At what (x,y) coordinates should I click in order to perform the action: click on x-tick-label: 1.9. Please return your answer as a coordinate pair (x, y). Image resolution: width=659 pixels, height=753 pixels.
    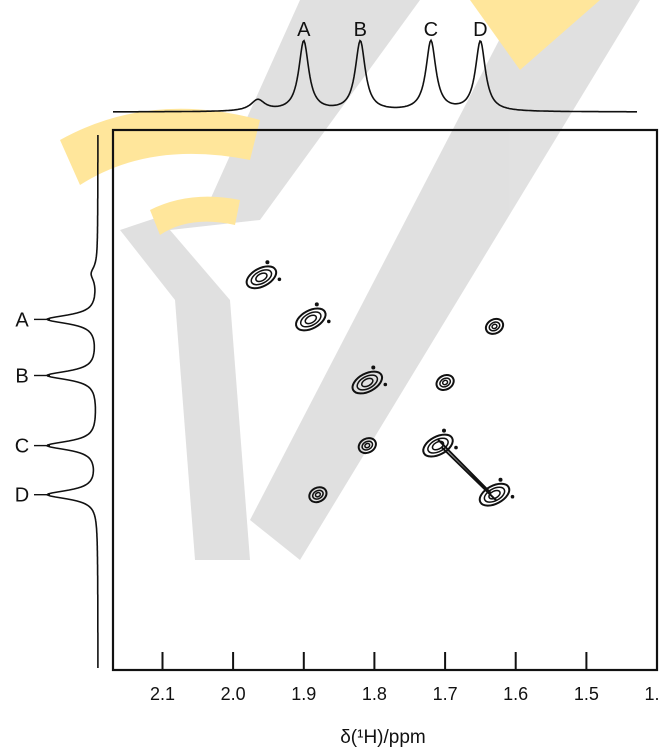
    Looking at the image, I should click on (303, 694).